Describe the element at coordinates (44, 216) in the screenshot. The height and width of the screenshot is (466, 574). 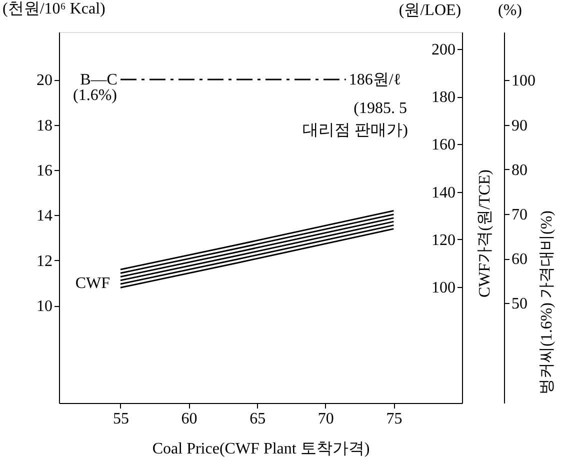
I see `y-tick-label: 14` at that location.